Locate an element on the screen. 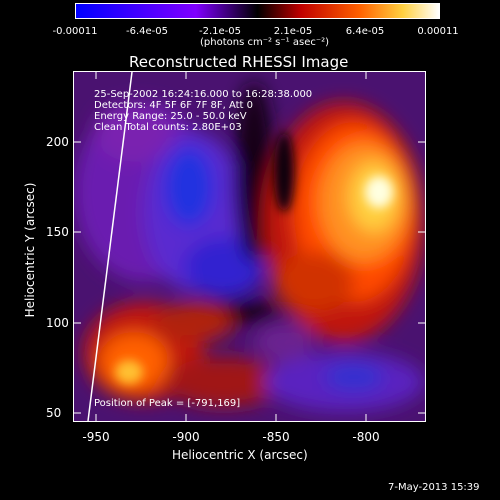  y-tick-label: 200 is located at coordinates (57, 142).